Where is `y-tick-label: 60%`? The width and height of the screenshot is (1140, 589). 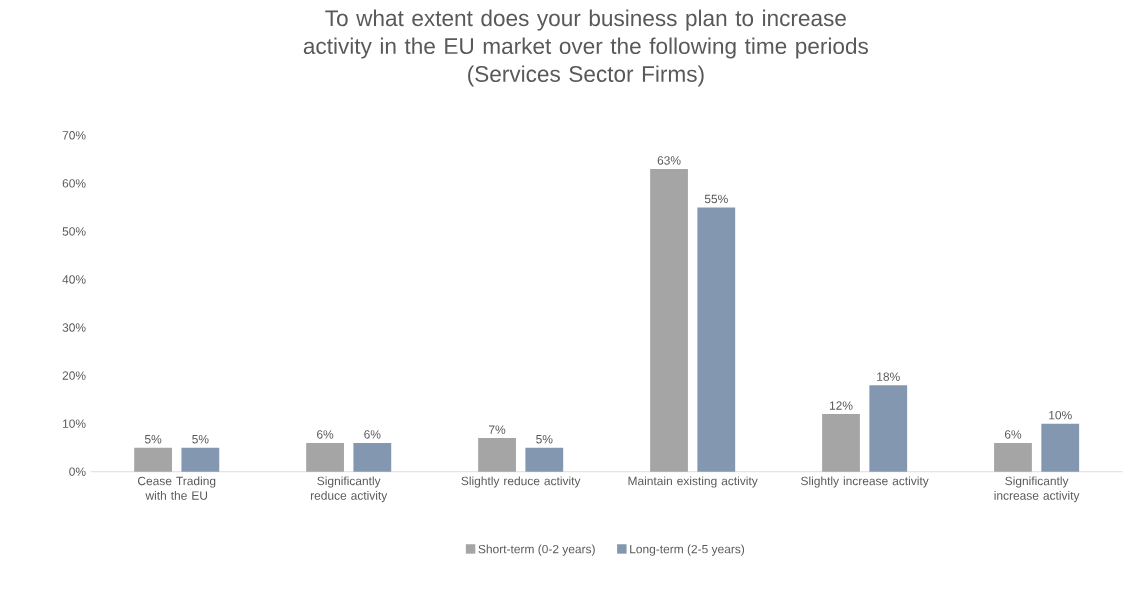
y-tick-label: 60% is located at coordinates (74, 183).